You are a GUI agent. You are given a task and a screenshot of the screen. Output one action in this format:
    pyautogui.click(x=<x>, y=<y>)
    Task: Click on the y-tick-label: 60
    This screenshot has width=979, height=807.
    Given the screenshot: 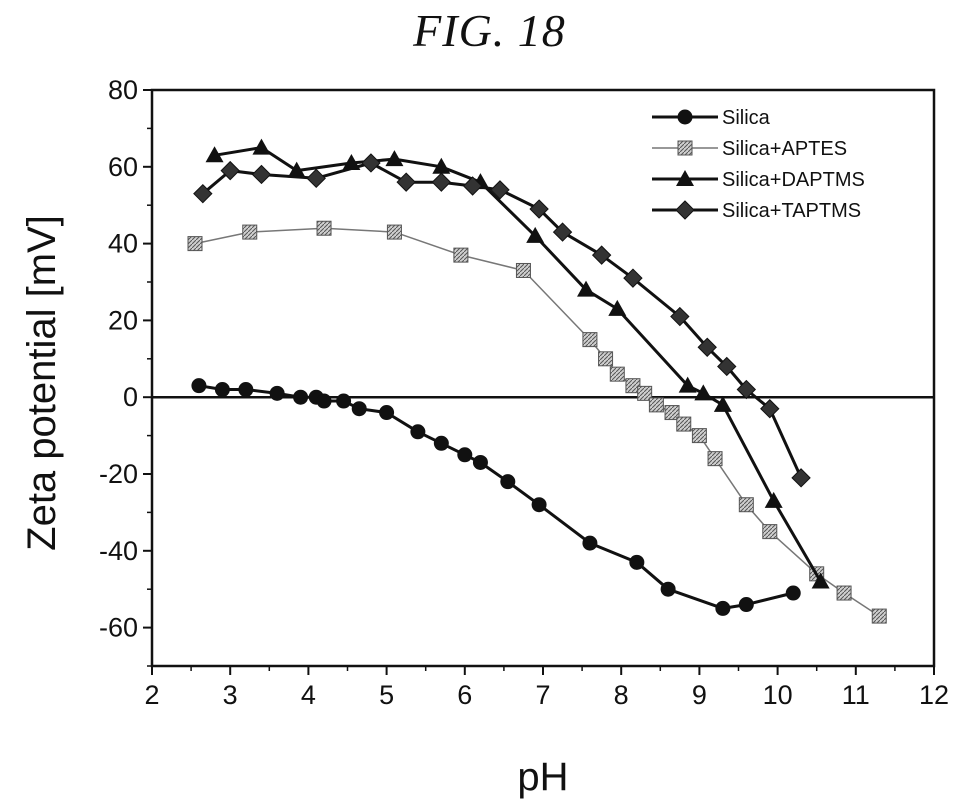 What is the action you would take?
    pyautogui.click(x=123, y=167)
    